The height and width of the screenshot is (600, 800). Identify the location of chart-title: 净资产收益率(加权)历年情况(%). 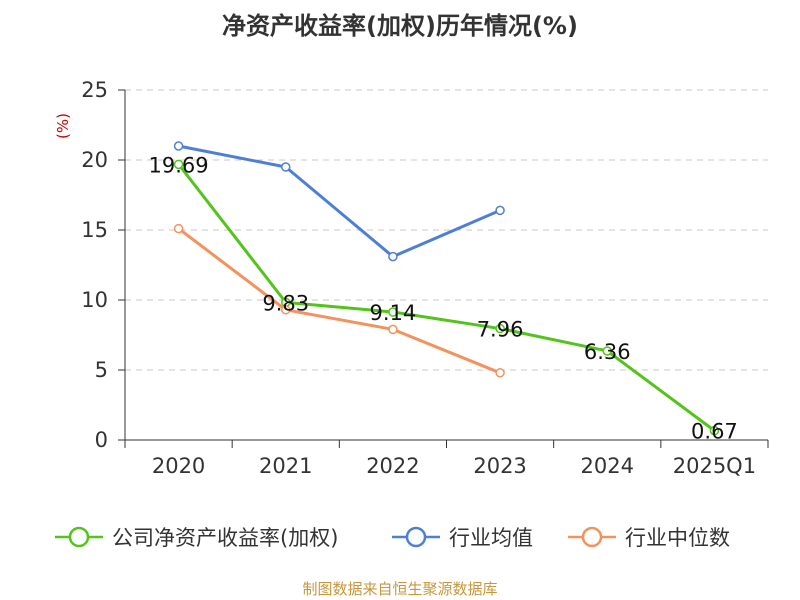
(400, 26).